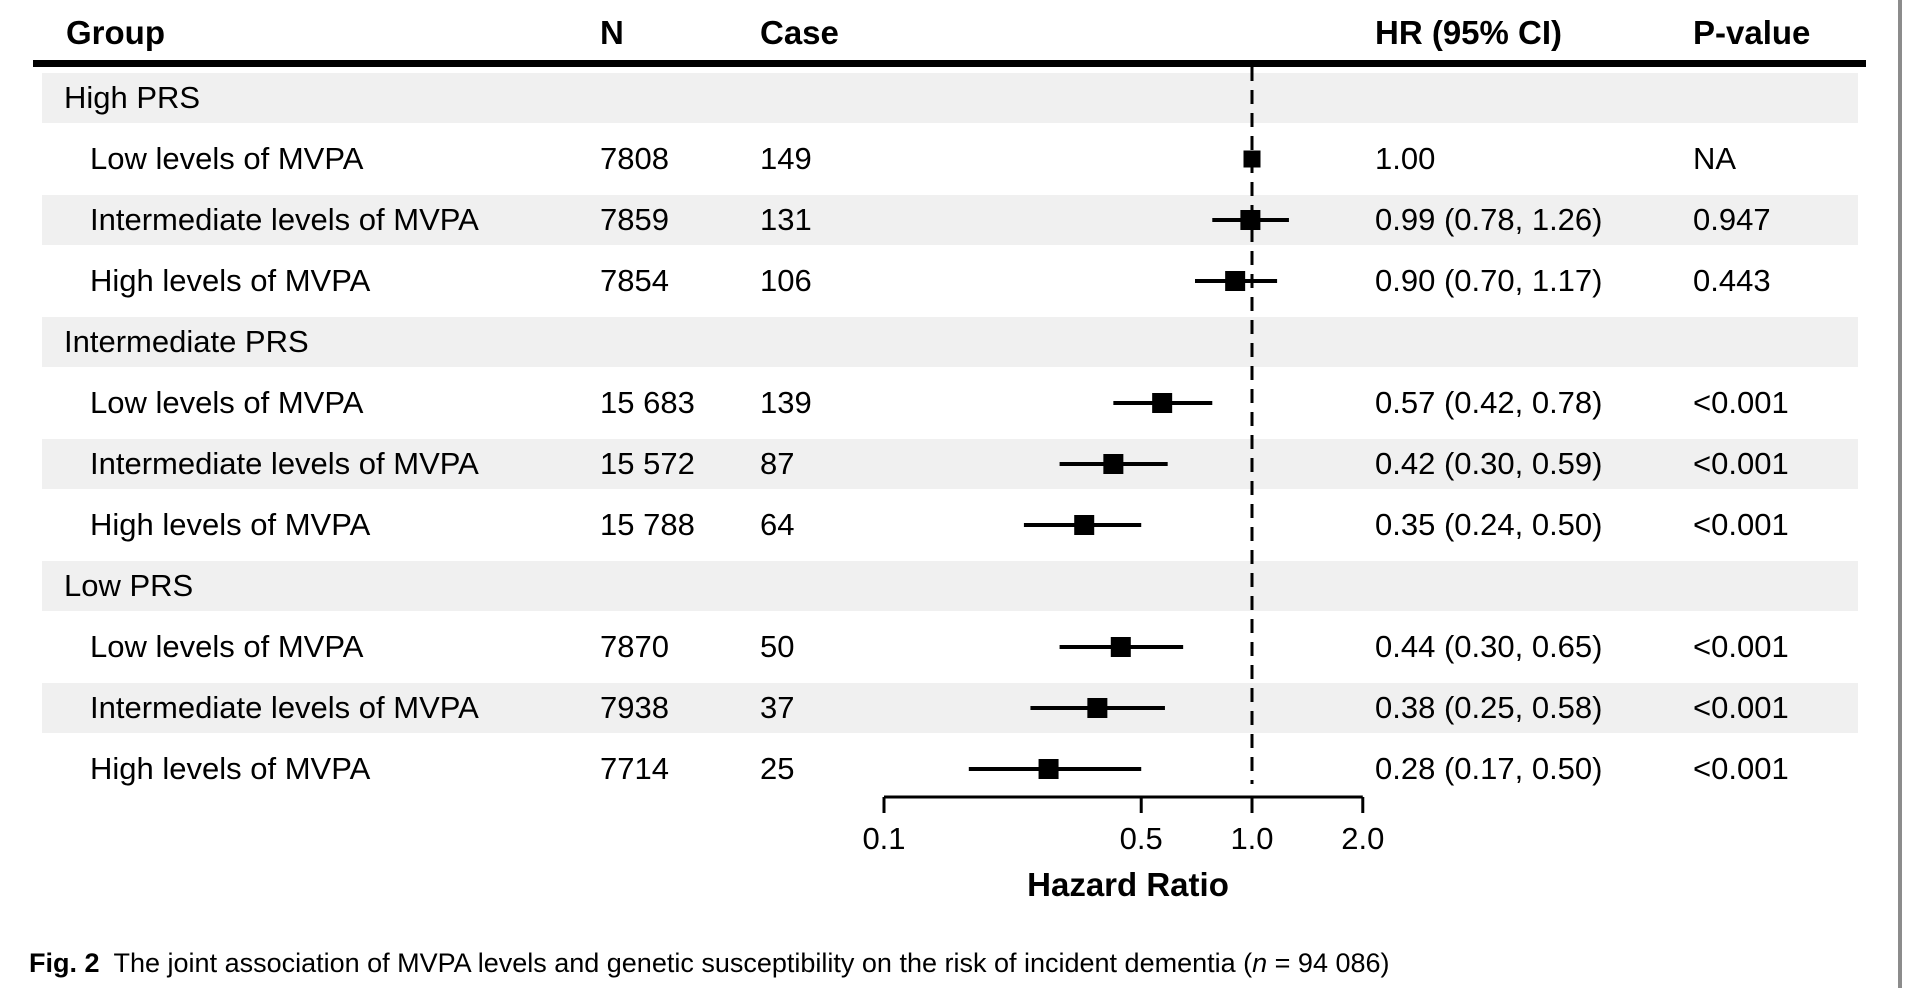 Image resolution: width=1908 pixels, height=988 pixels. I want to click on row-p-value: NA, so click(1715, 158).